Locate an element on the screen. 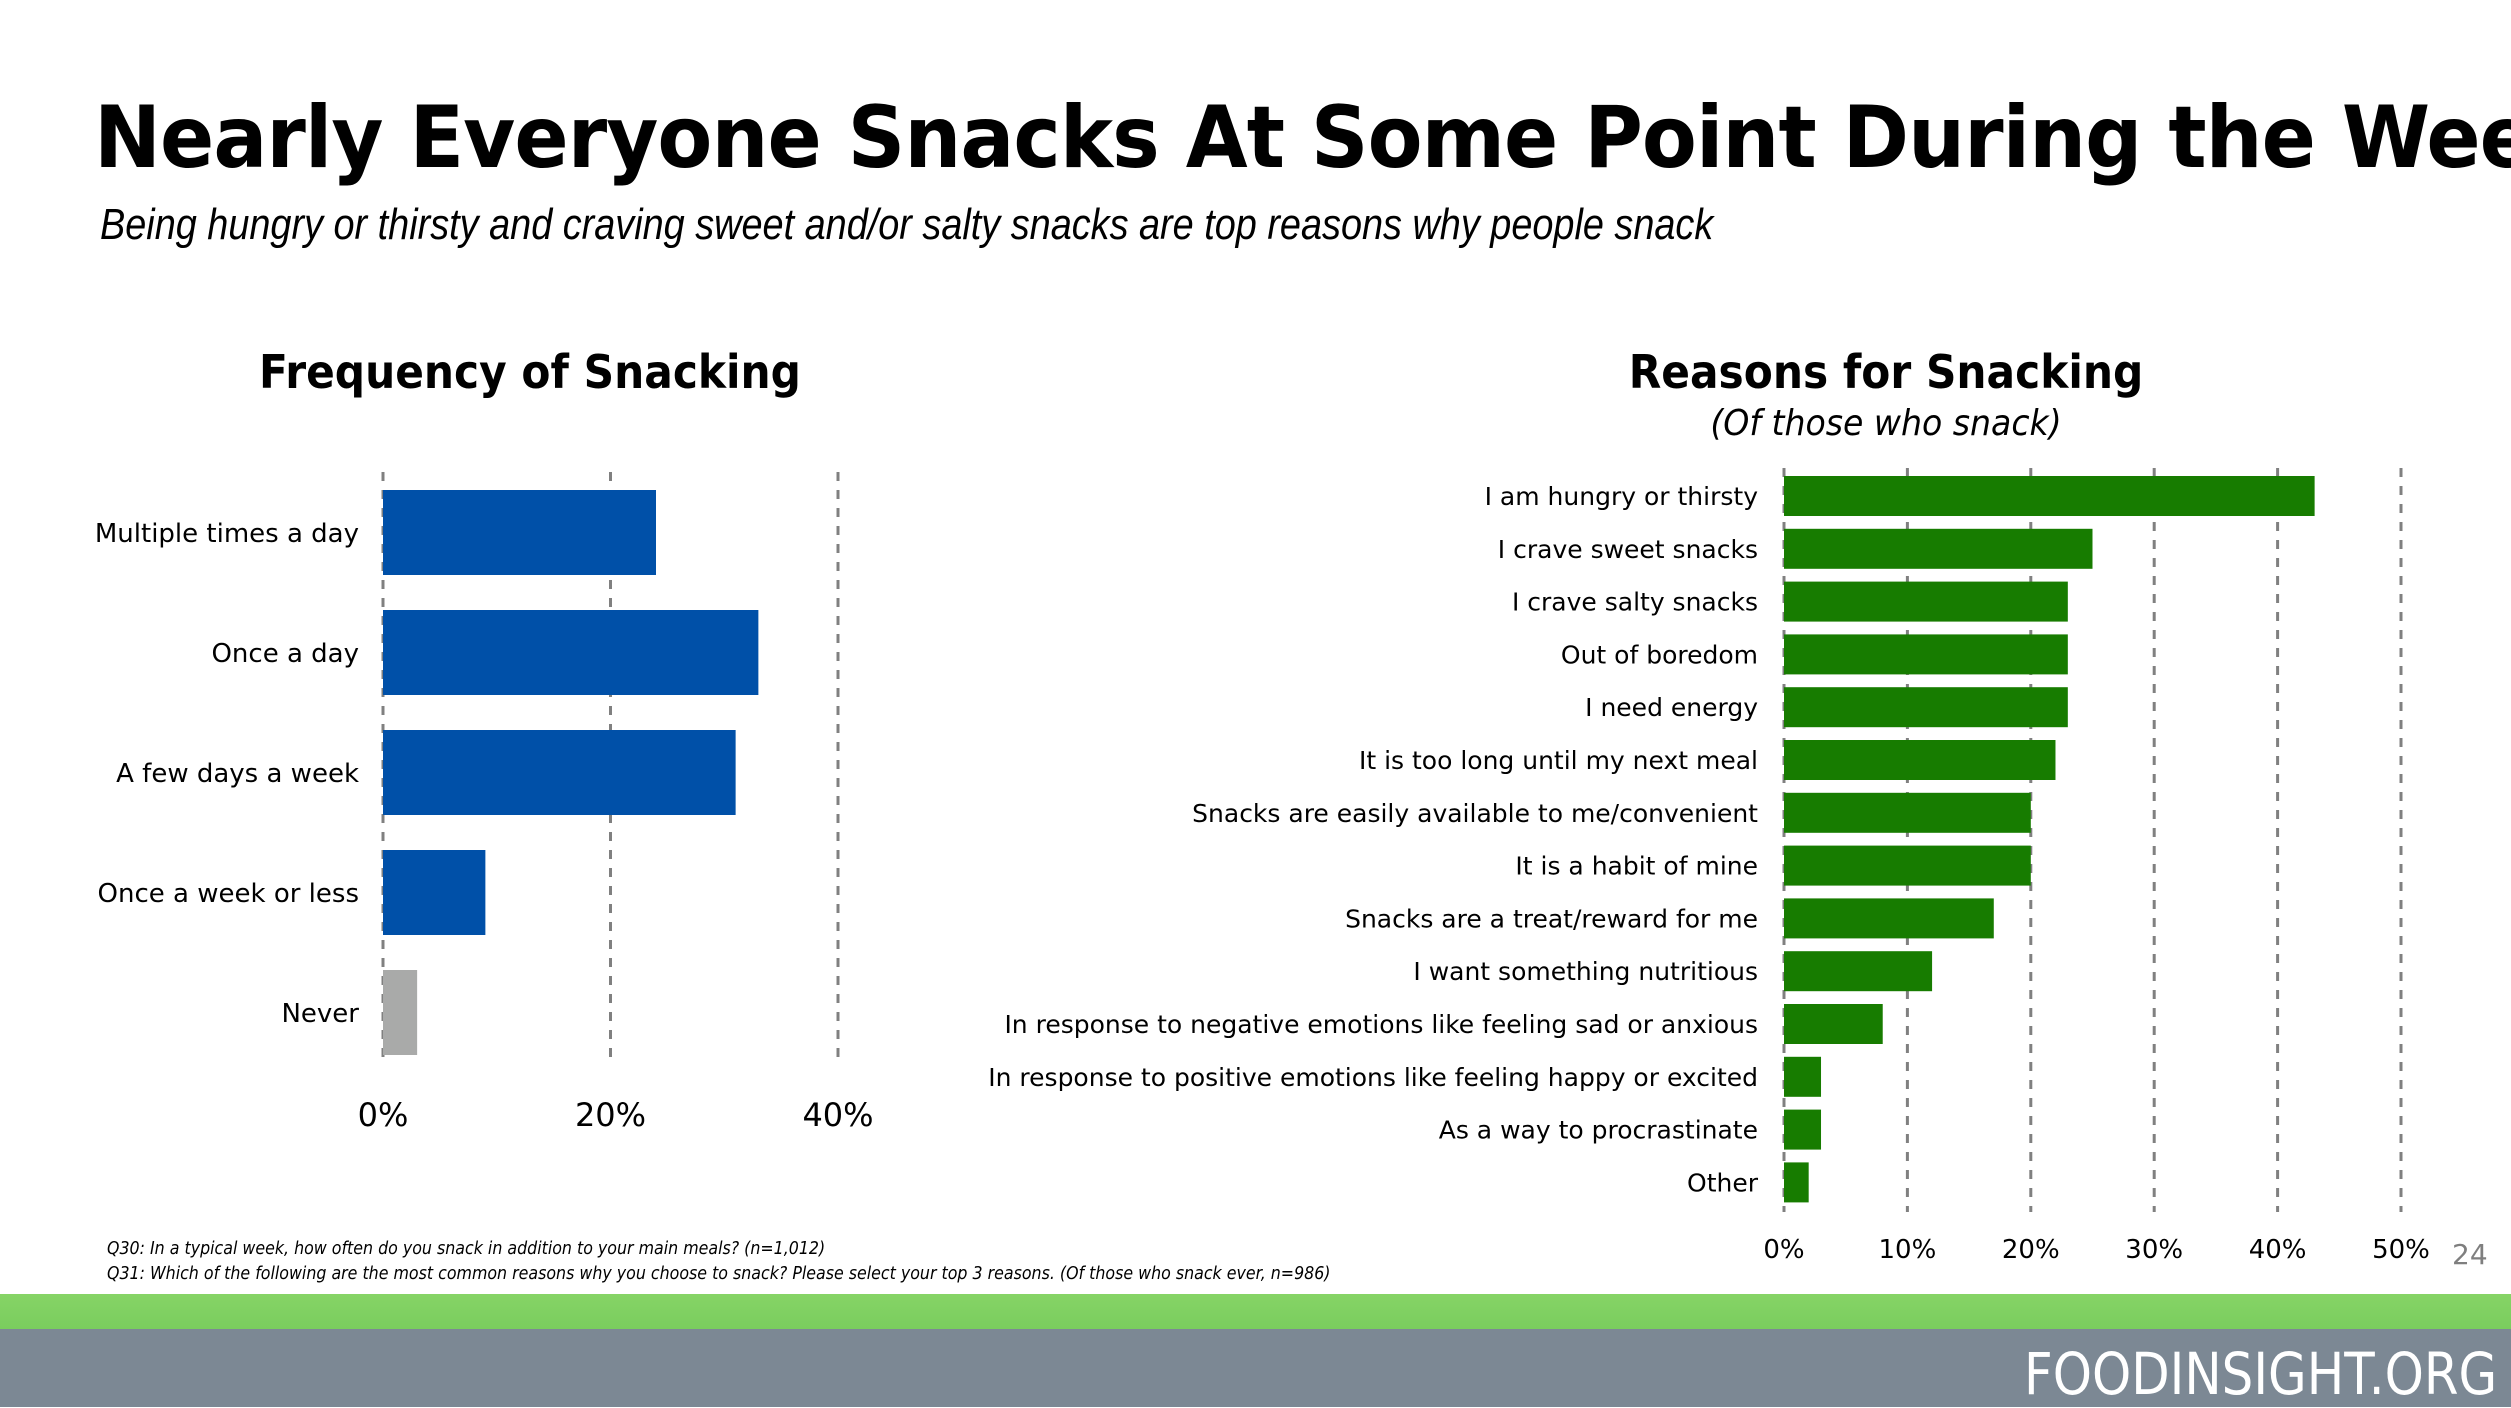  category-label: As a way to procrastinate is located at coordinates (1598, 1130).